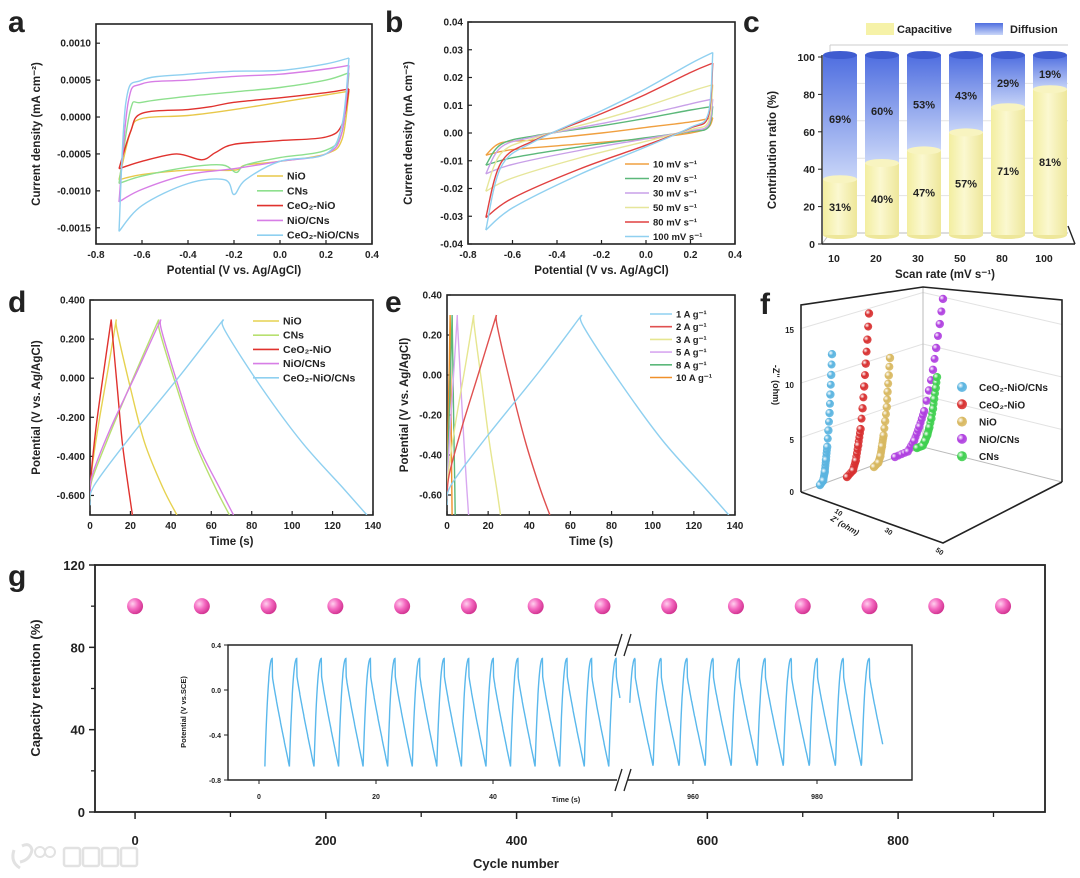  Describe the element at coordinates (74, 191) in the screenshot. I see `y-tick-label: -0.0010` at that location.